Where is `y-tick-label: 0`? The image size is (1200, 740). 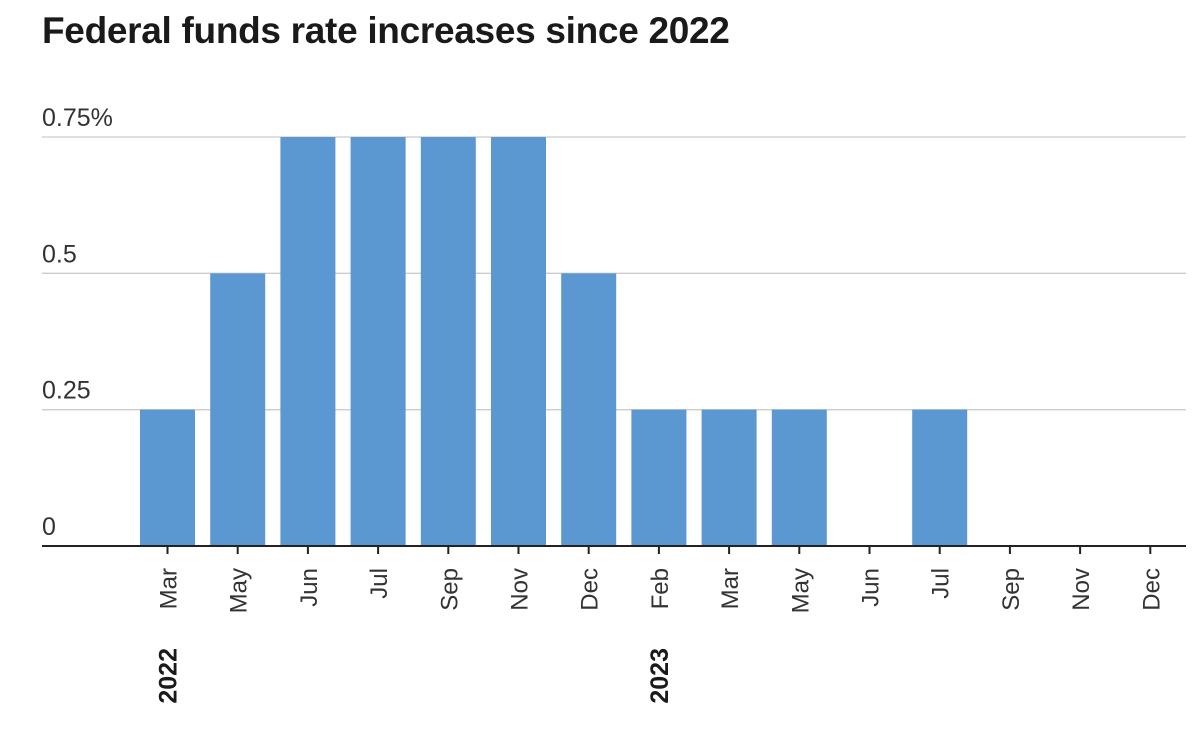 y-tick-label: 0 is located at coordinates (49, 527).